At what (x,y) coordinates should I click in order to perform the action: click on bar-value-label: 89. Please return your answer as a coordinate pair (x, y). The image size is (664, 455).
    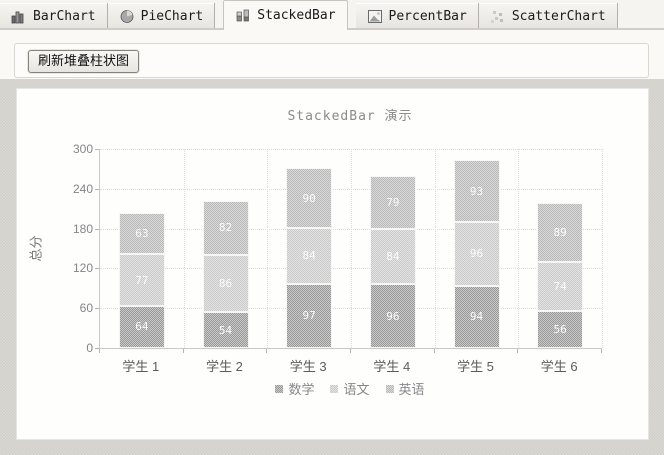
    Looking at the image, I should click on (560, 232).